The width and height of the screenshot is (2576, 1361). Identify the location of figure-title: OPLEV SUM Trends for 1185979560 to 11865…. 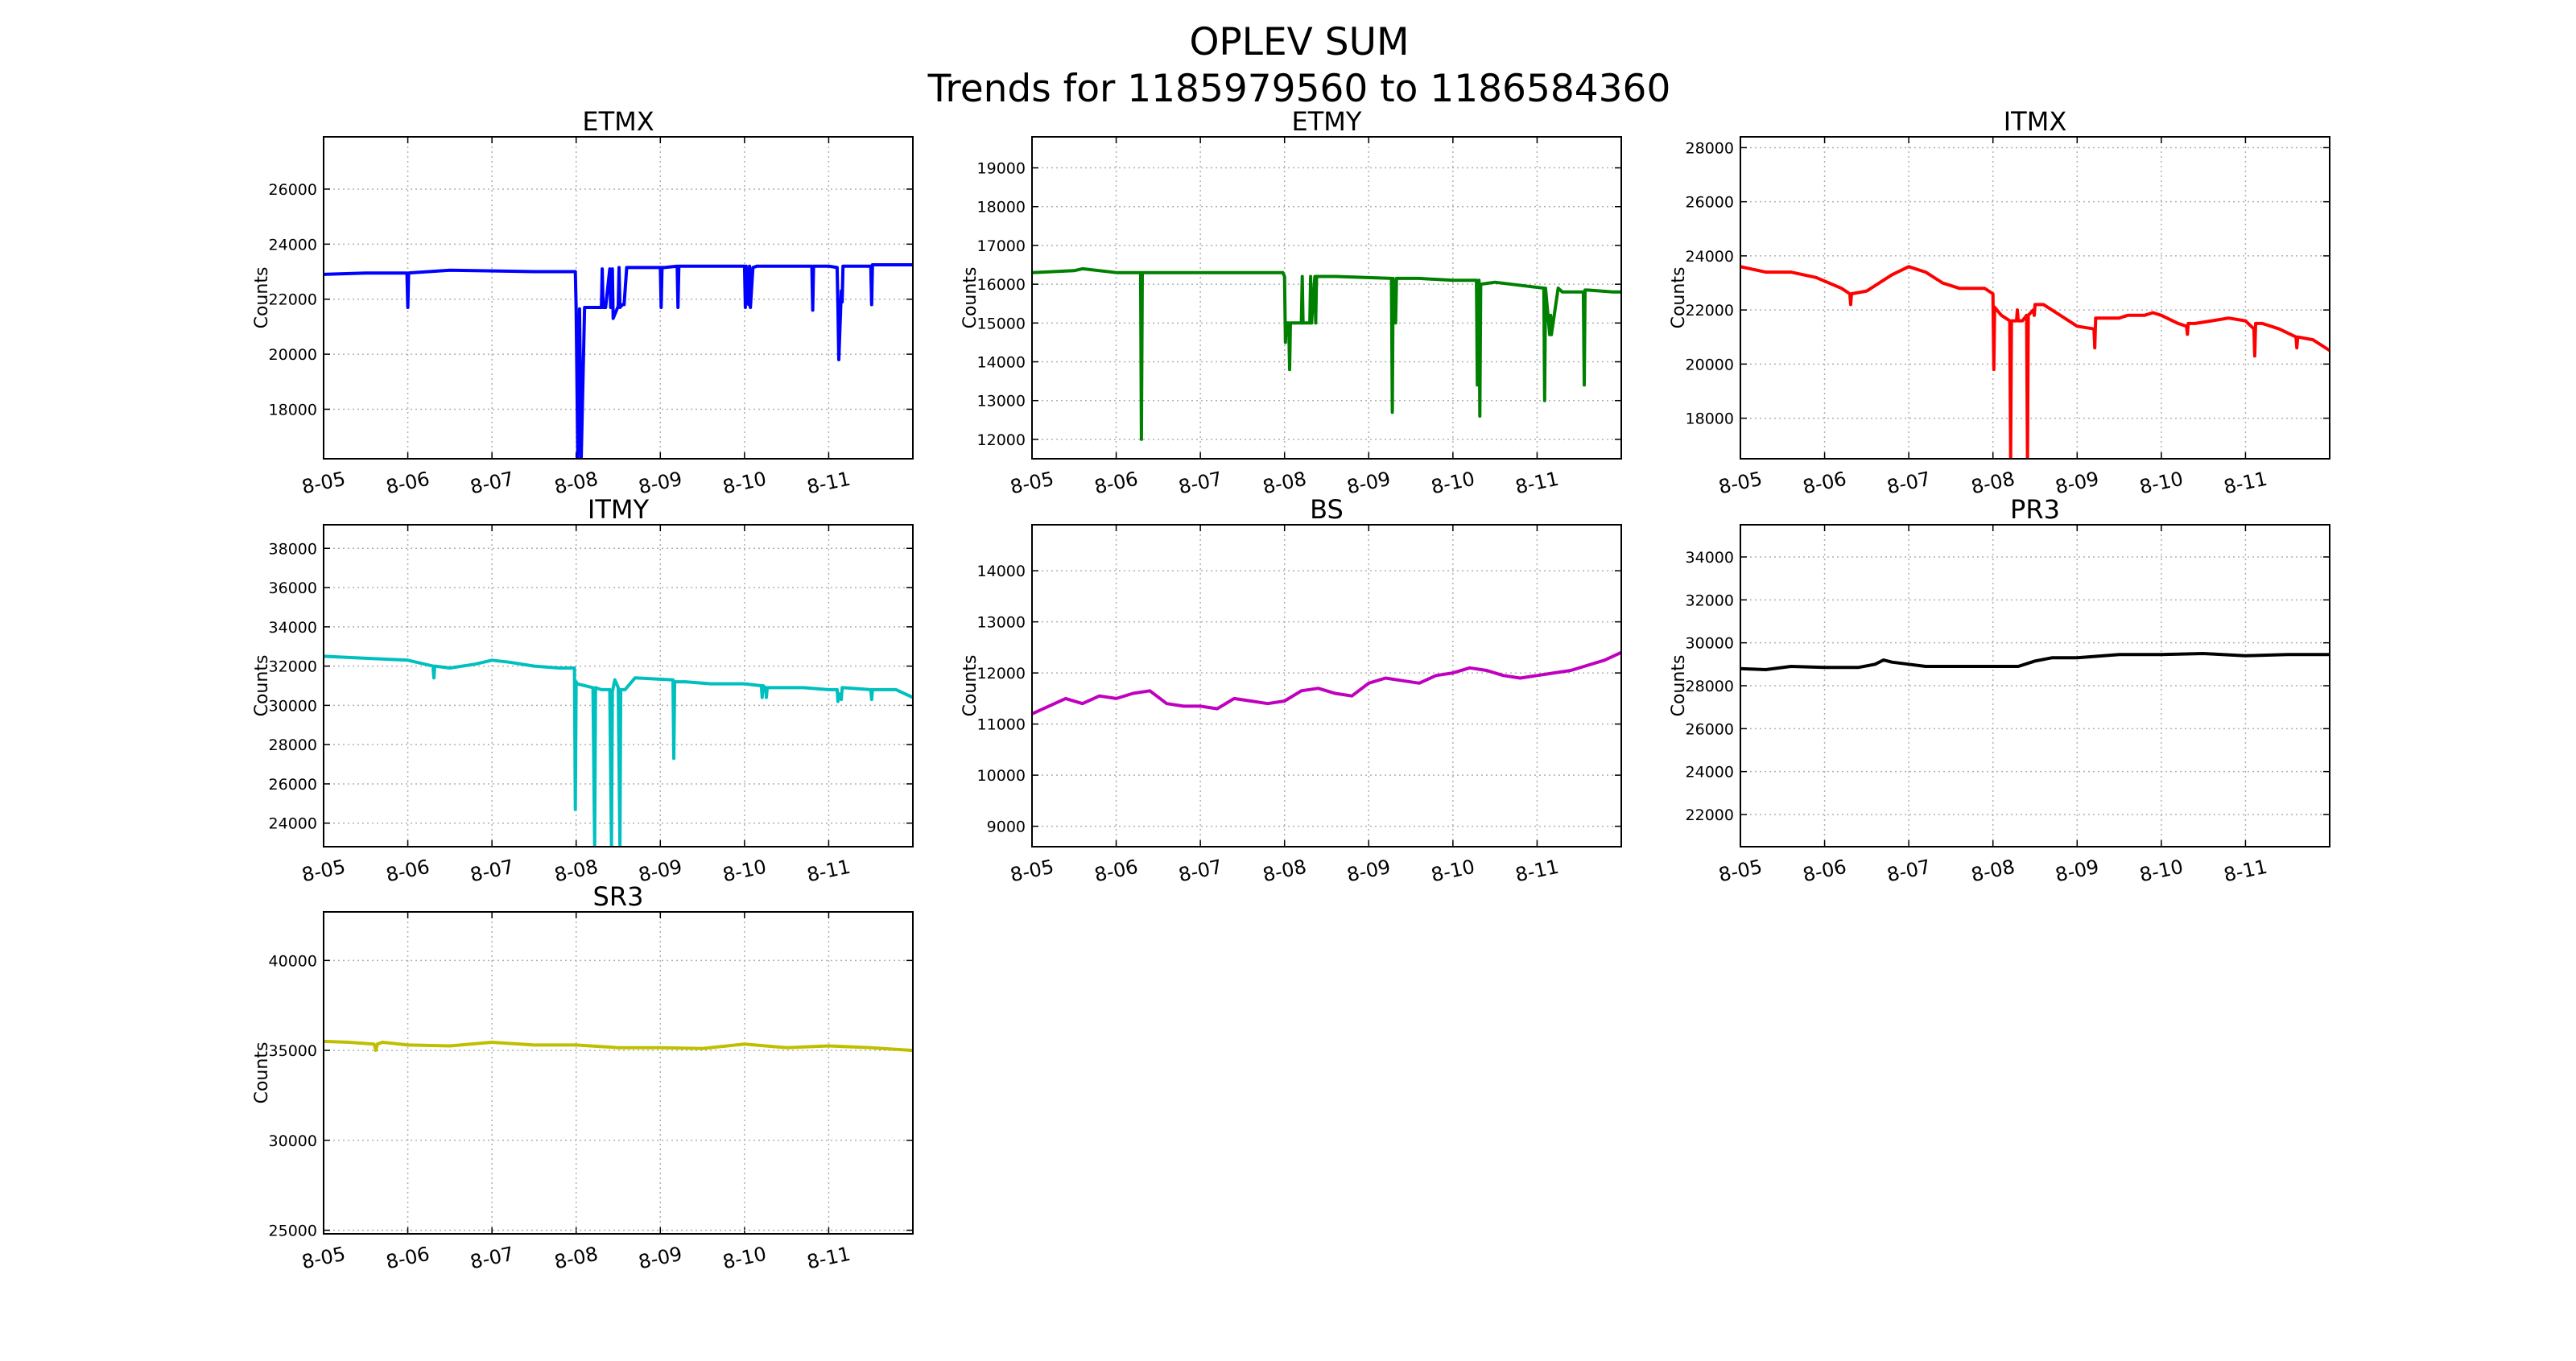
(1288, 66).